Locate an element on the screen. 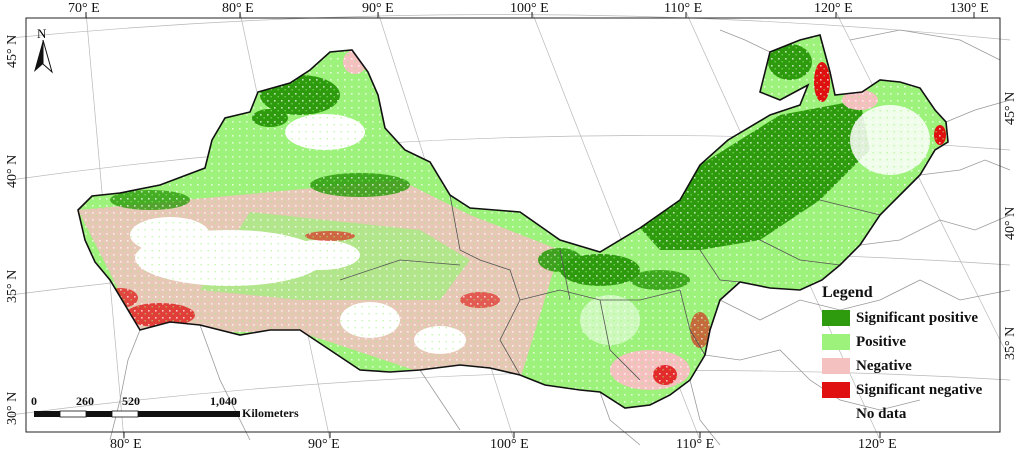 This screenshot has height=454, width=1024. north-arrow: N is located at coordinates (43, 51).